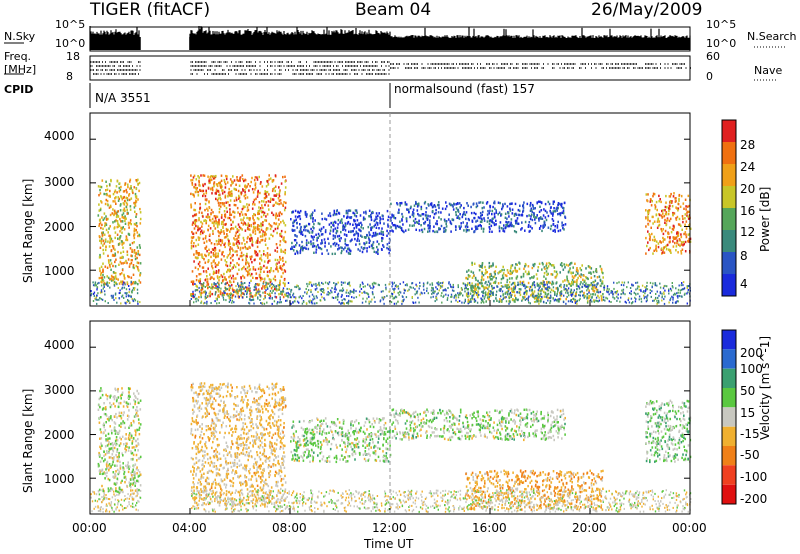 This screenshot has width=800, height=554. What do you see at coordinates (647, 10) in the screenshot?
I see `date-title: 26/May/2009` at bounding box center [647, 10].